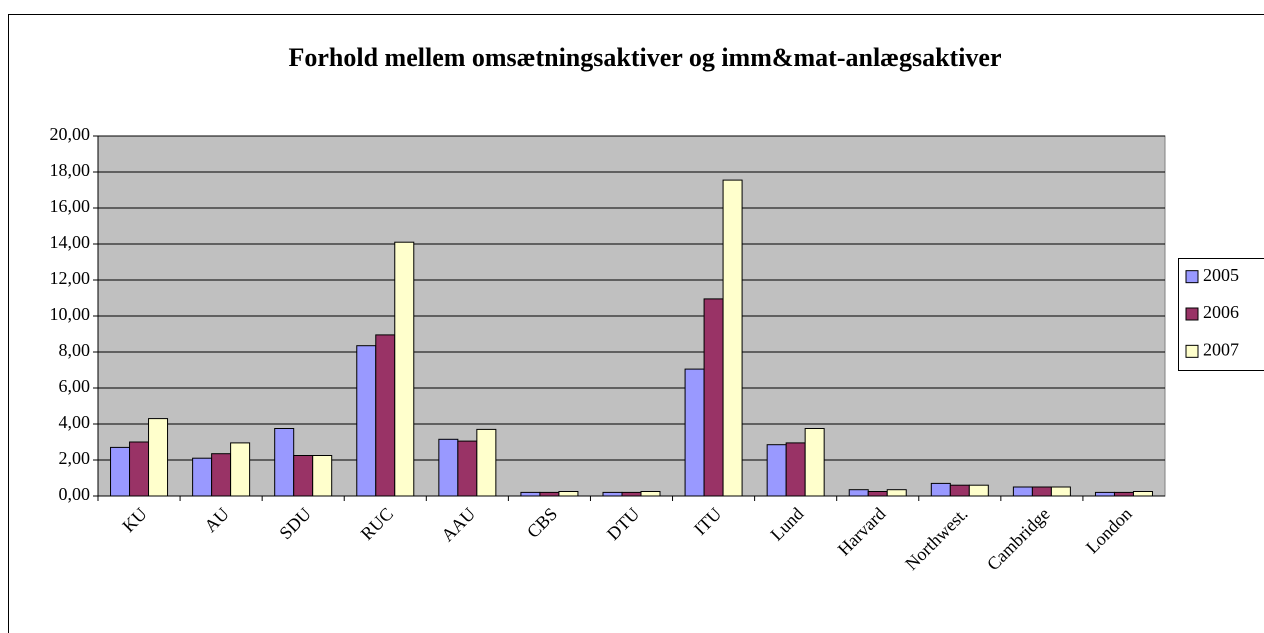 The image size is (1264, 633). I want to click on y-tick-label: 4,00, so click(75, 422).